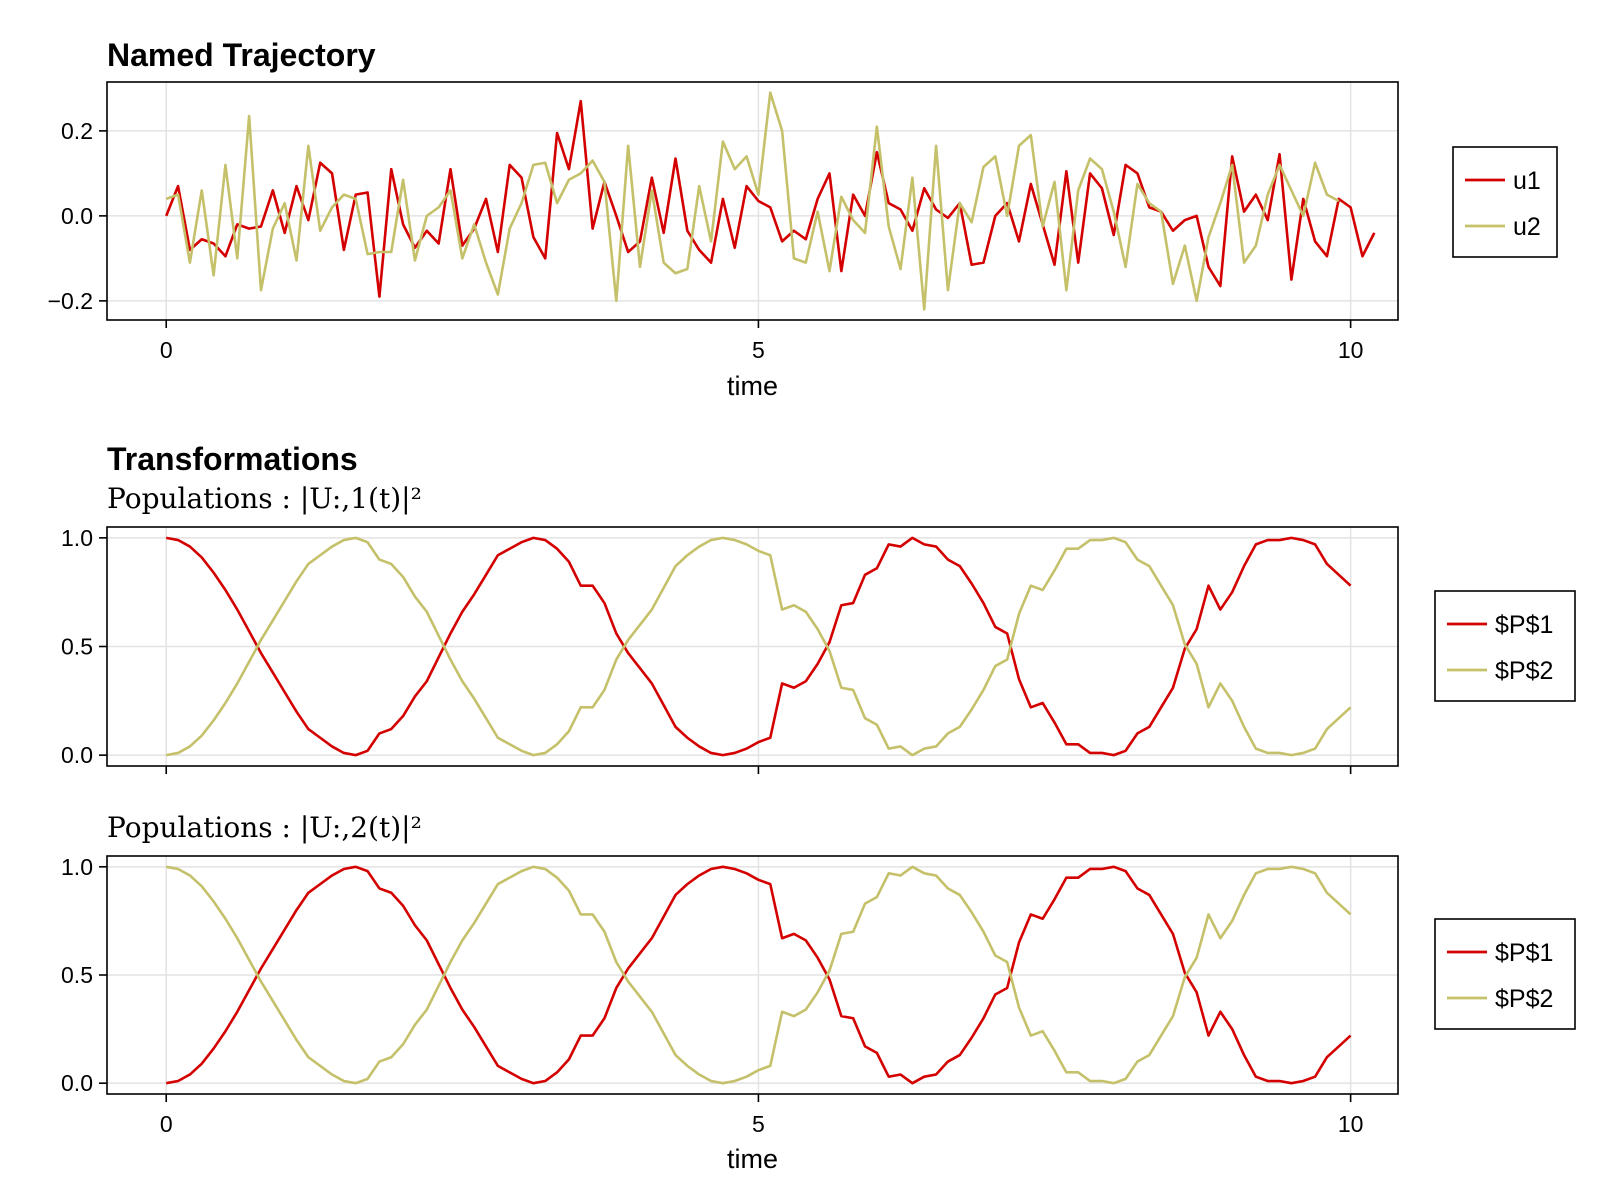  What do you see at coordinates (241, 55) in the screenshot?
I see `chart-title: Named Trajectory` at bounding box center [241, 55].